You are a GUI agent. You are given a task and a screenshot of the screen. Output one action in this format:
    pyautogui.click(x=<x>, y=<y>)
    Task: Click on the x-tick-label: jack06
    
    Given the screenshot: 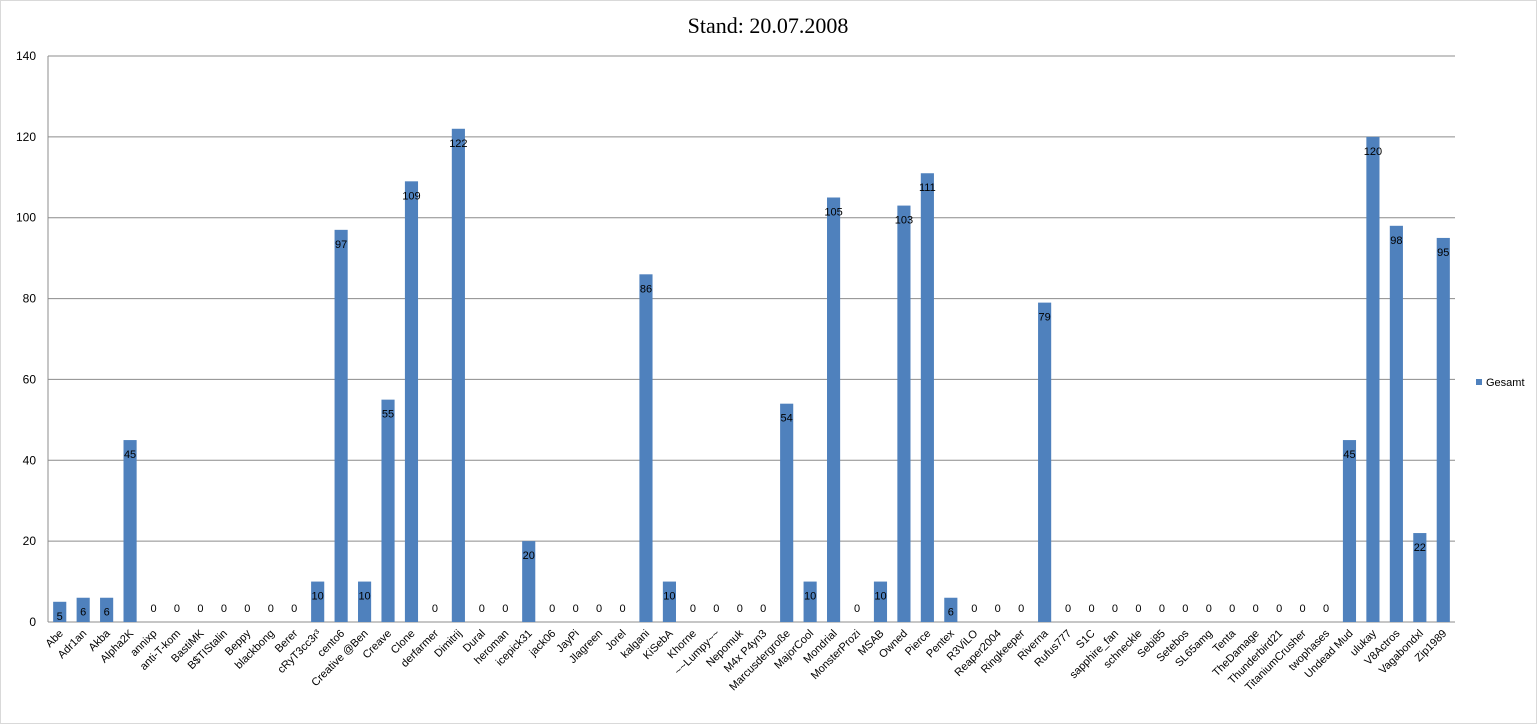 What is the action you would take?
    pyautogui.click(x=543, y=644)
    